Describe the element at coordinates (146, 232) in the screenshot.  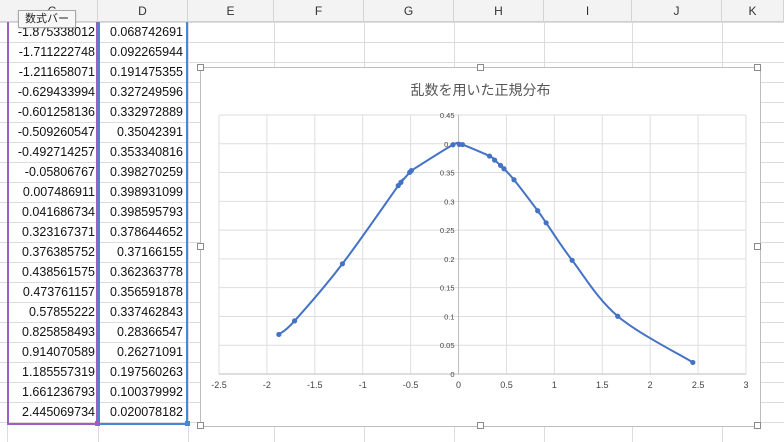
I see `cell-d: 0.378644652` at that location.